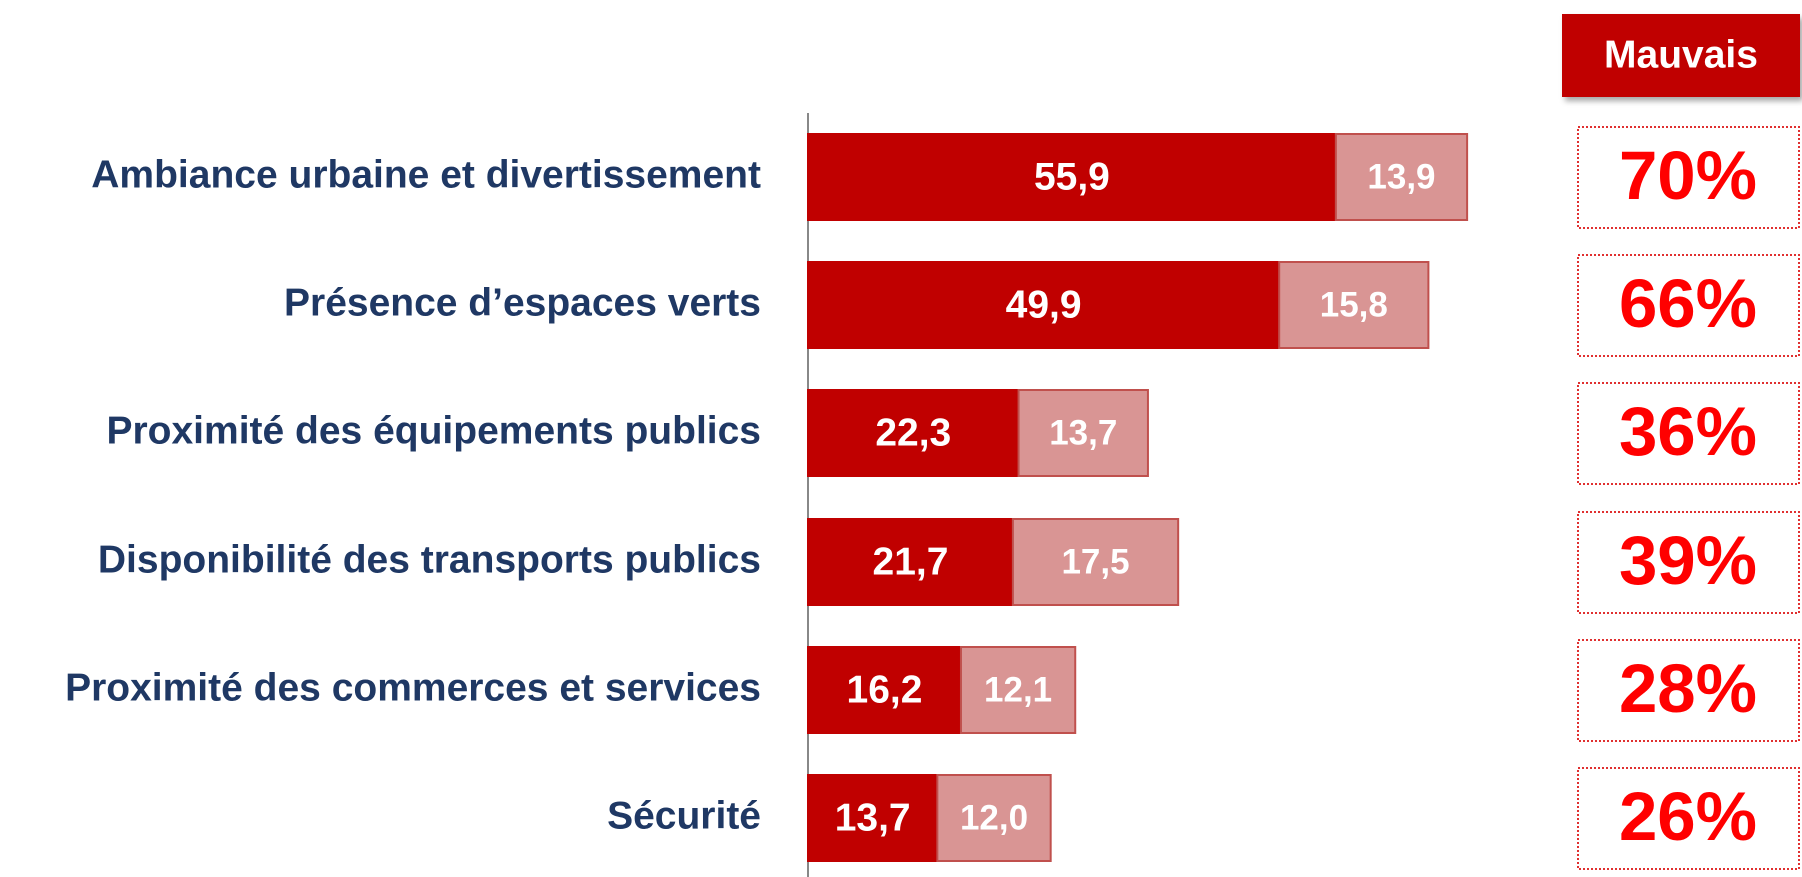 The height and width of the screenshot is (877, 1802). I want to click on summary-header-box, so click(1681, 55).